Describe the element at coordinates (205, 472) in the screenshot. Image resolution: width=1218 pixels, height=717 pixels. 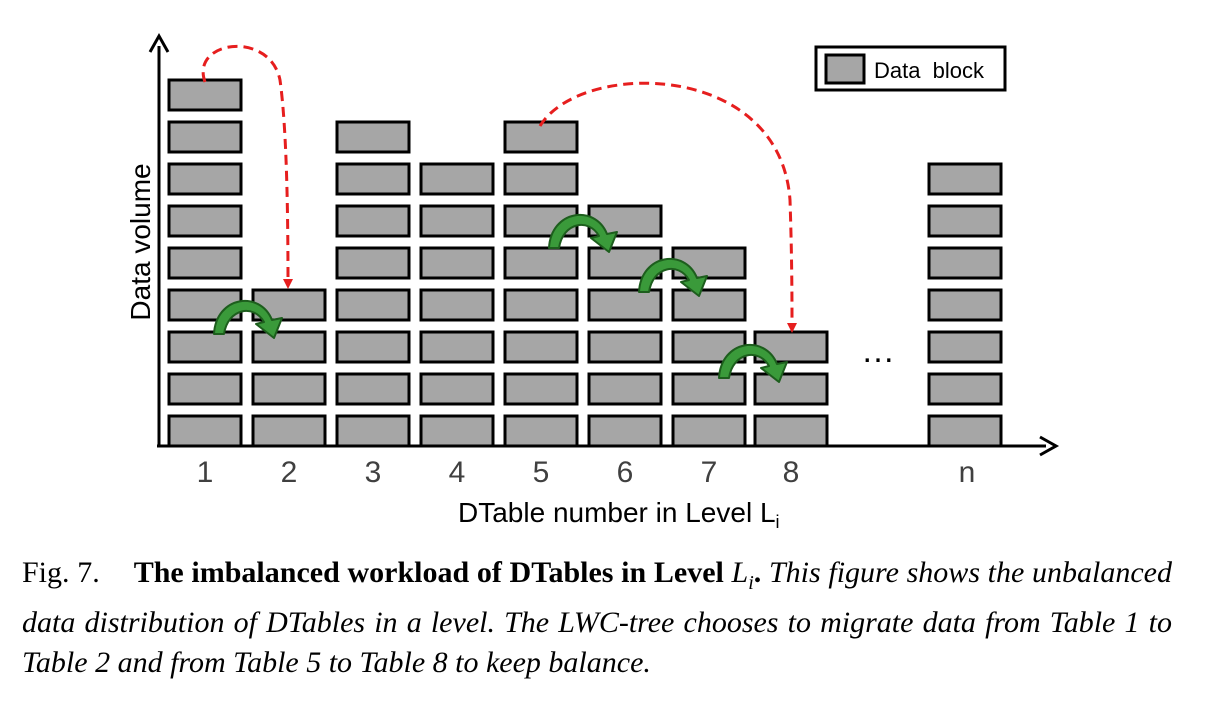
I see `column-label-1: 1` at that location.